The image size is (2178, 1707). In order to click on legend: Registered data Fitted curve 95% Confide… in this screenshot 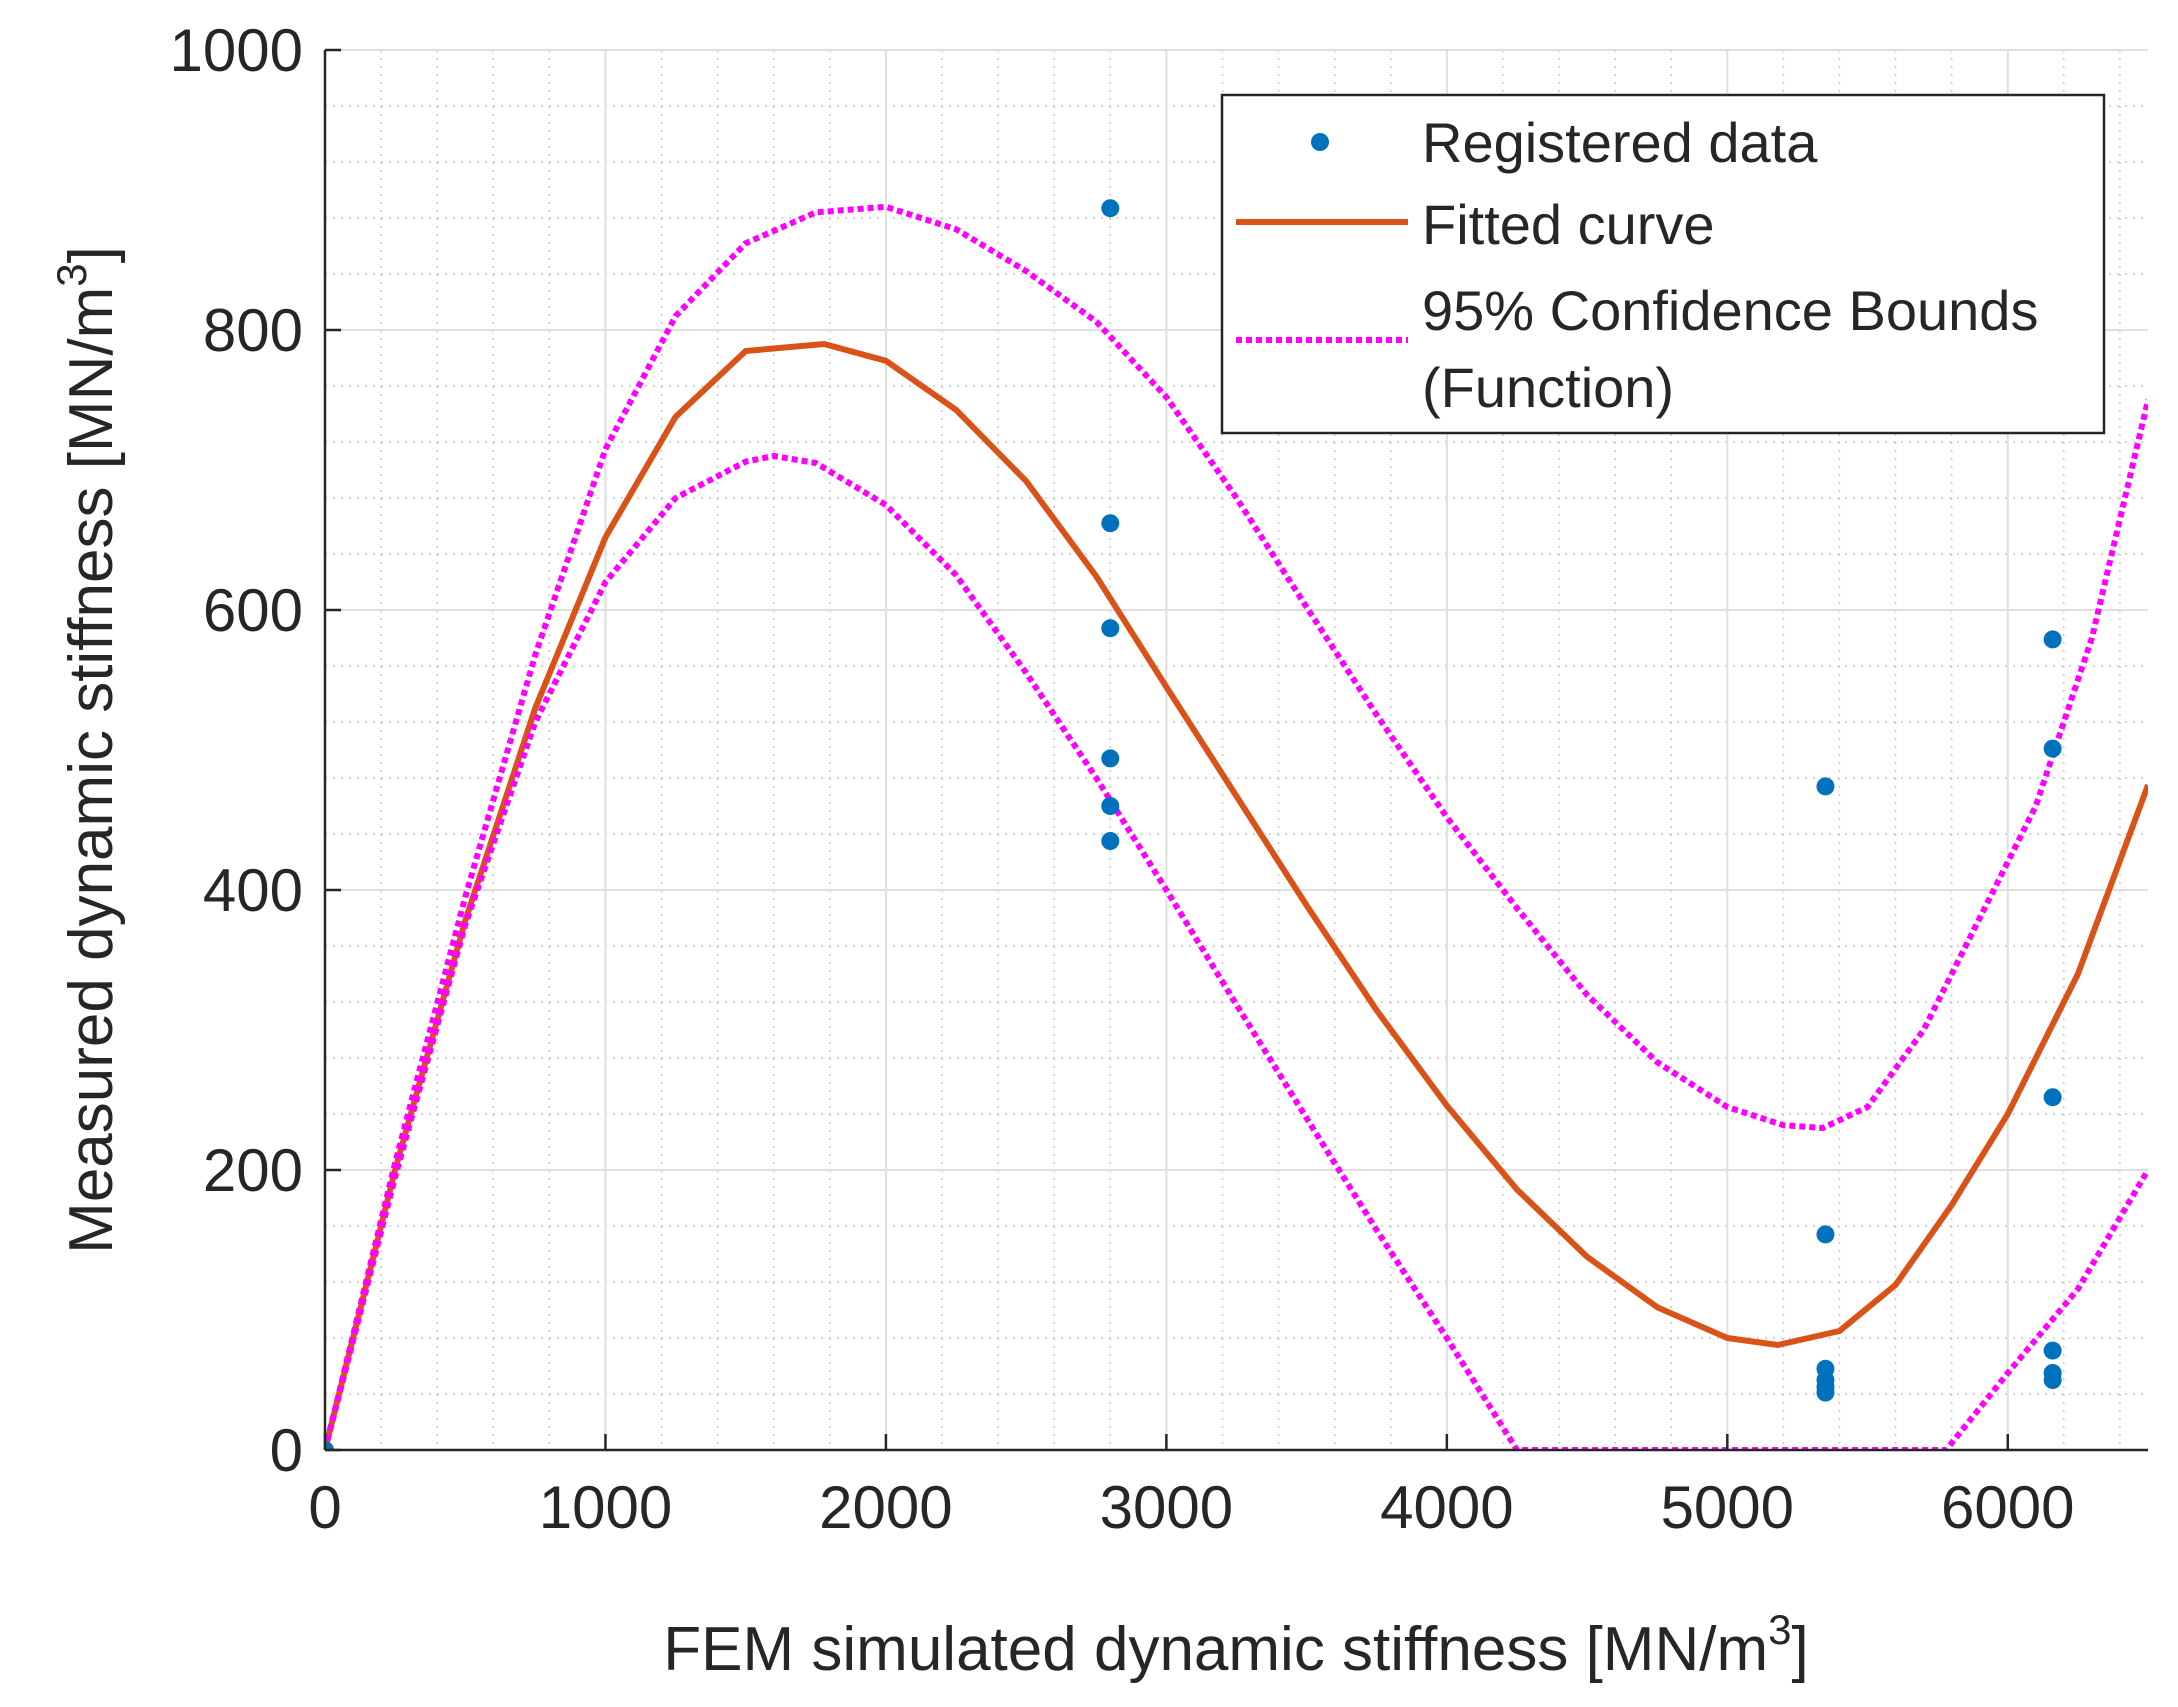, I will do `click(1663, 264)`.